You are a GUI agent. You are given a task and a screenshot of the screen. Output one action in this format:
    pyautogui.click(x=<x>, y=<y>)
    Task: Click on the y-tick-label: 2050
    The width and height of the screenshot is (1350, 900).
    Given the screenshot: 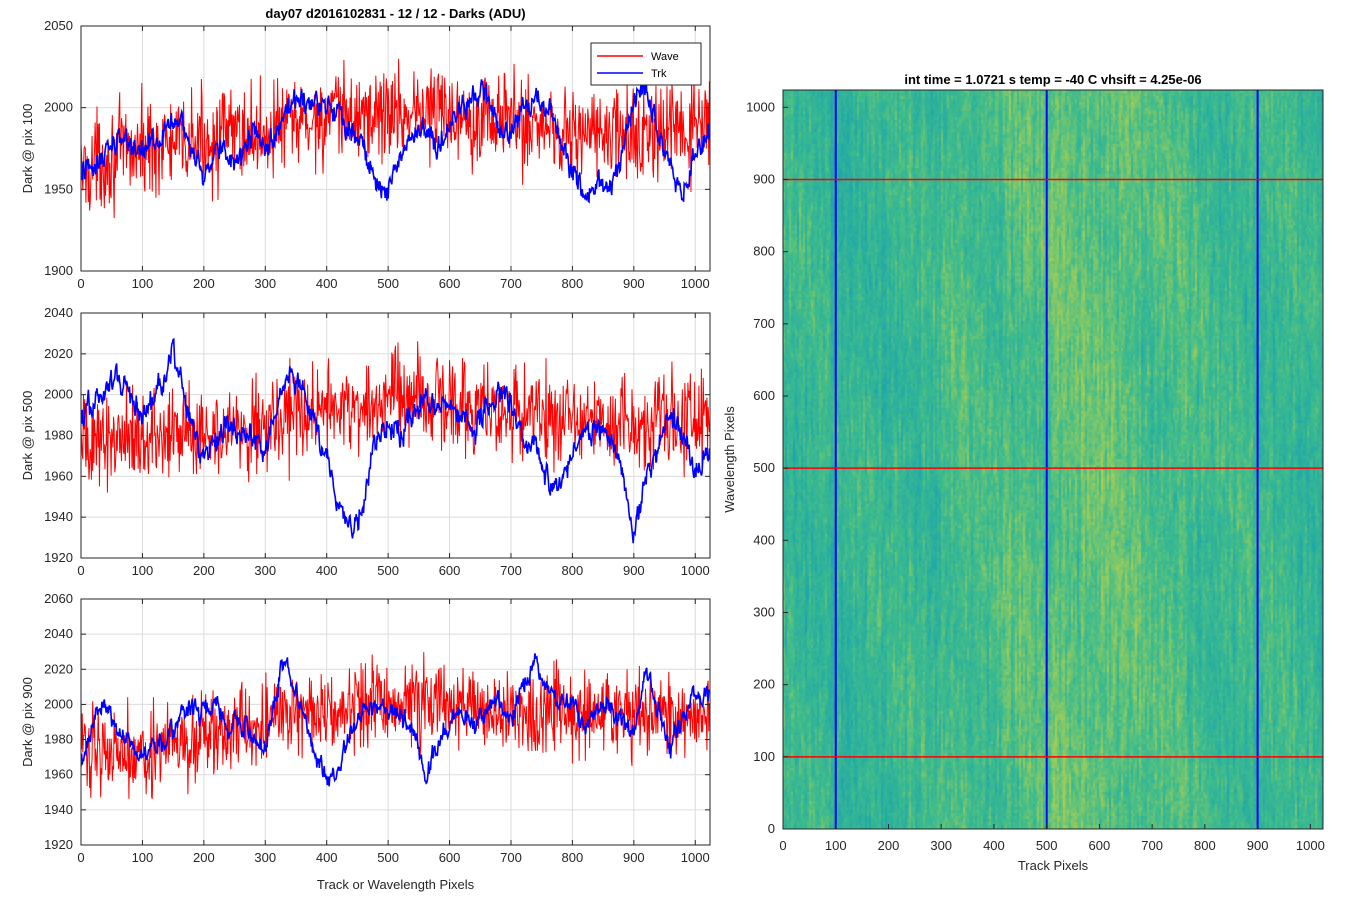 What is the action you would take?
    pyautogui.click(x=58, y=25)
    